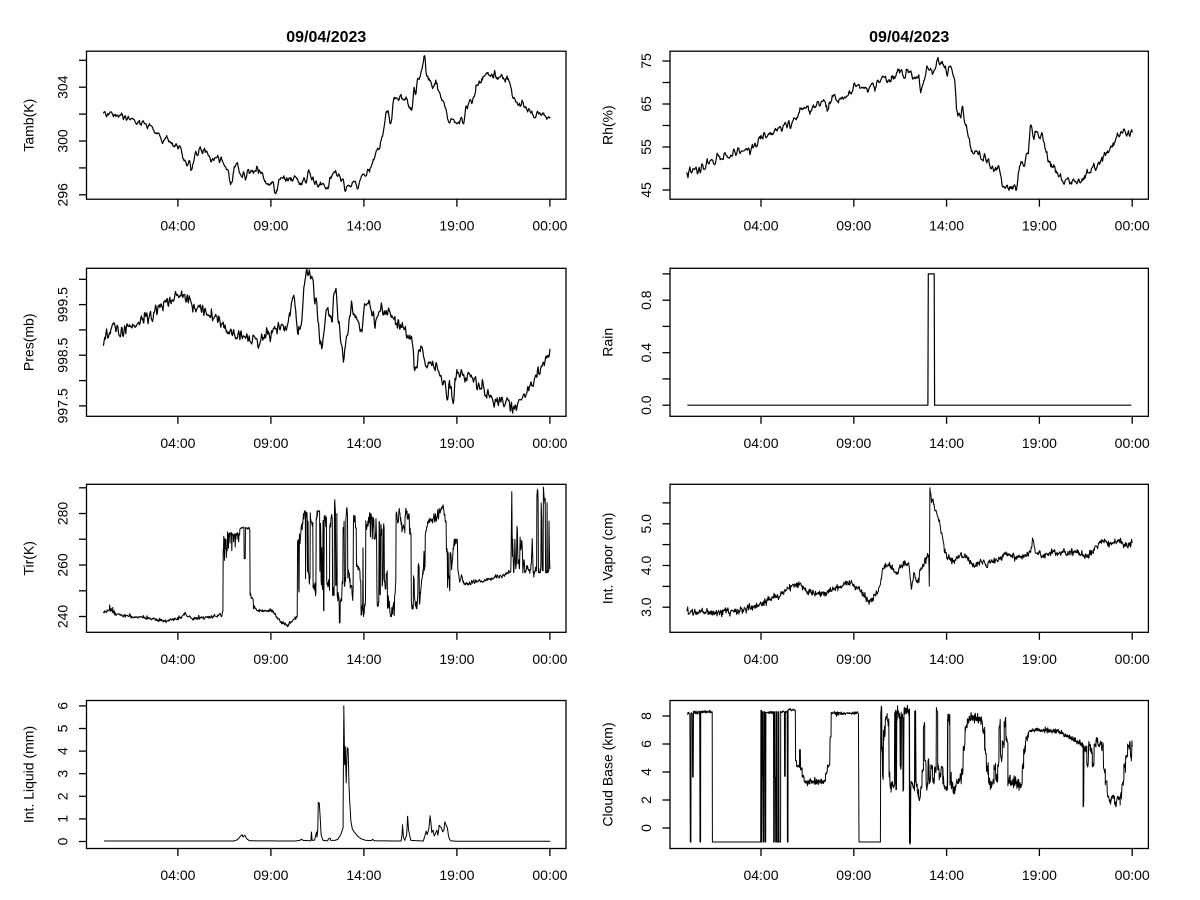 The image size is (1200, 900). What do you see at coordinates (63, 728) in the screenshot?
I see `svg-text: 5` at bounding box center [63, 728].